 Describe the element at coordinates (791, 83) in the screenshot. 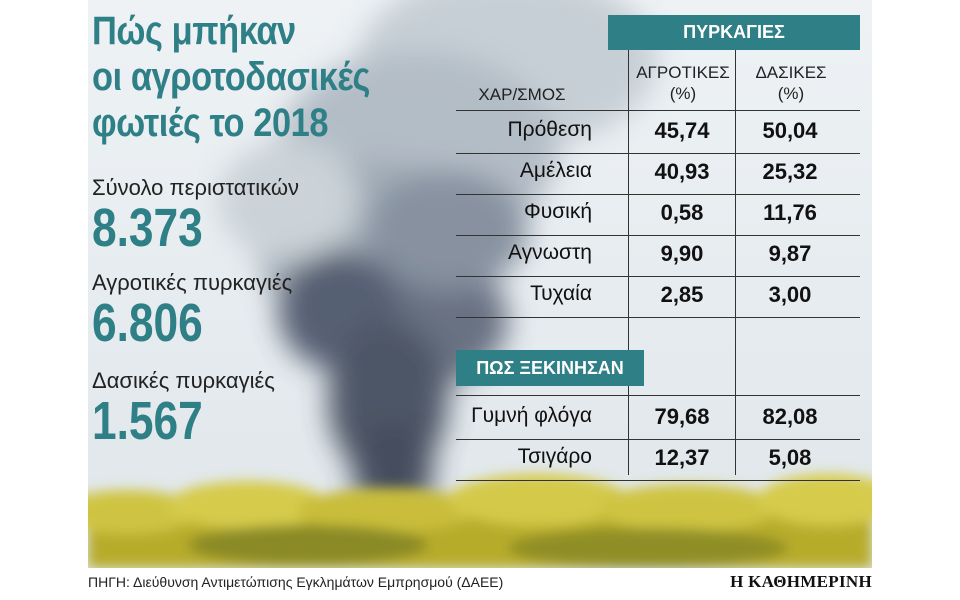

I see `column-header-forest: ΔΑΣΙΚΕΣ (%)` at that location.